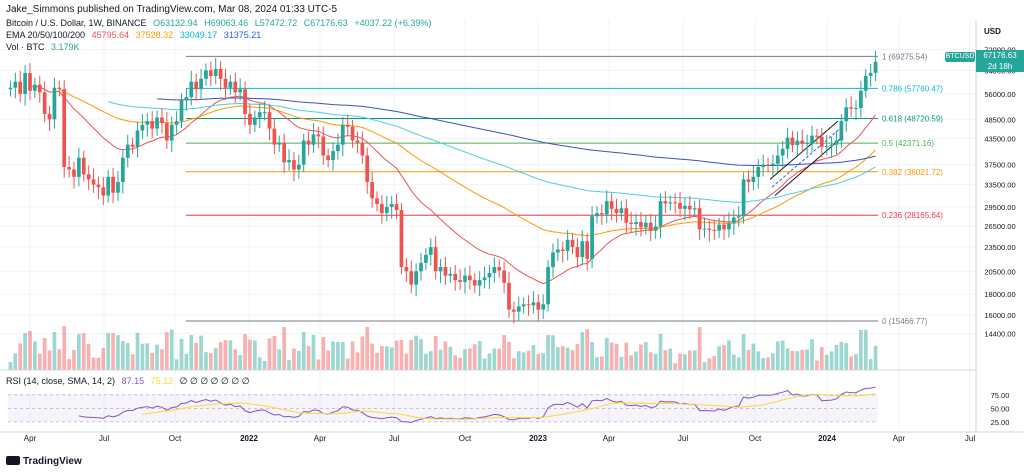 Image resolution: width=1024 pixels, height=472 pixels. I want to click on rsi-tick-label: 75.00, so click(1000, 395).